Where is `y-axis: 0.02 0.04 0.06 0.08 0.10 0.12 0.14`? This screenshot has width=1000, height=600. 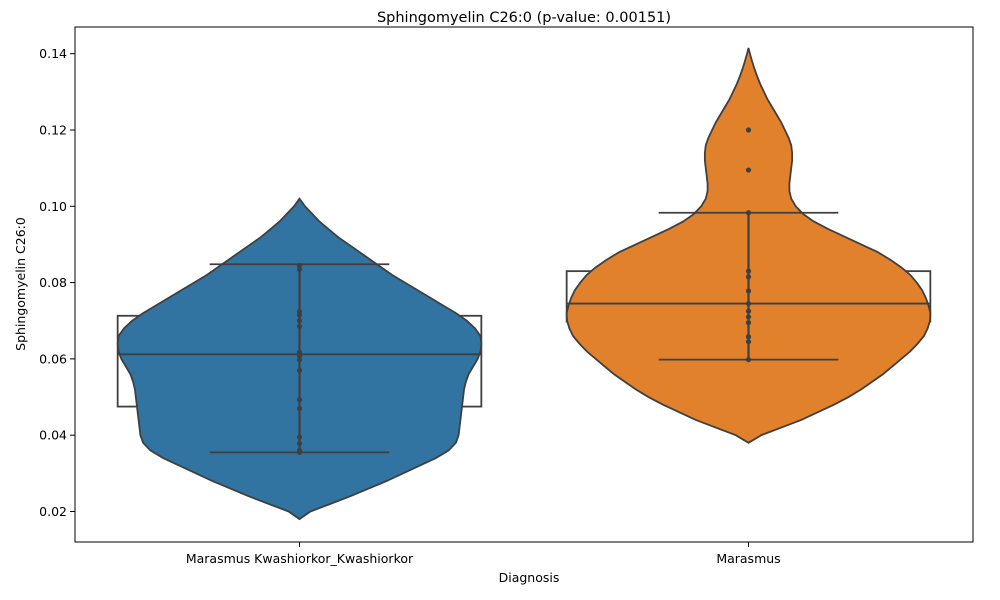
y-axis: 0.02 0.04 0.06 0.08 0.10 0.12 0.14 is located at coordinates (57, 282).